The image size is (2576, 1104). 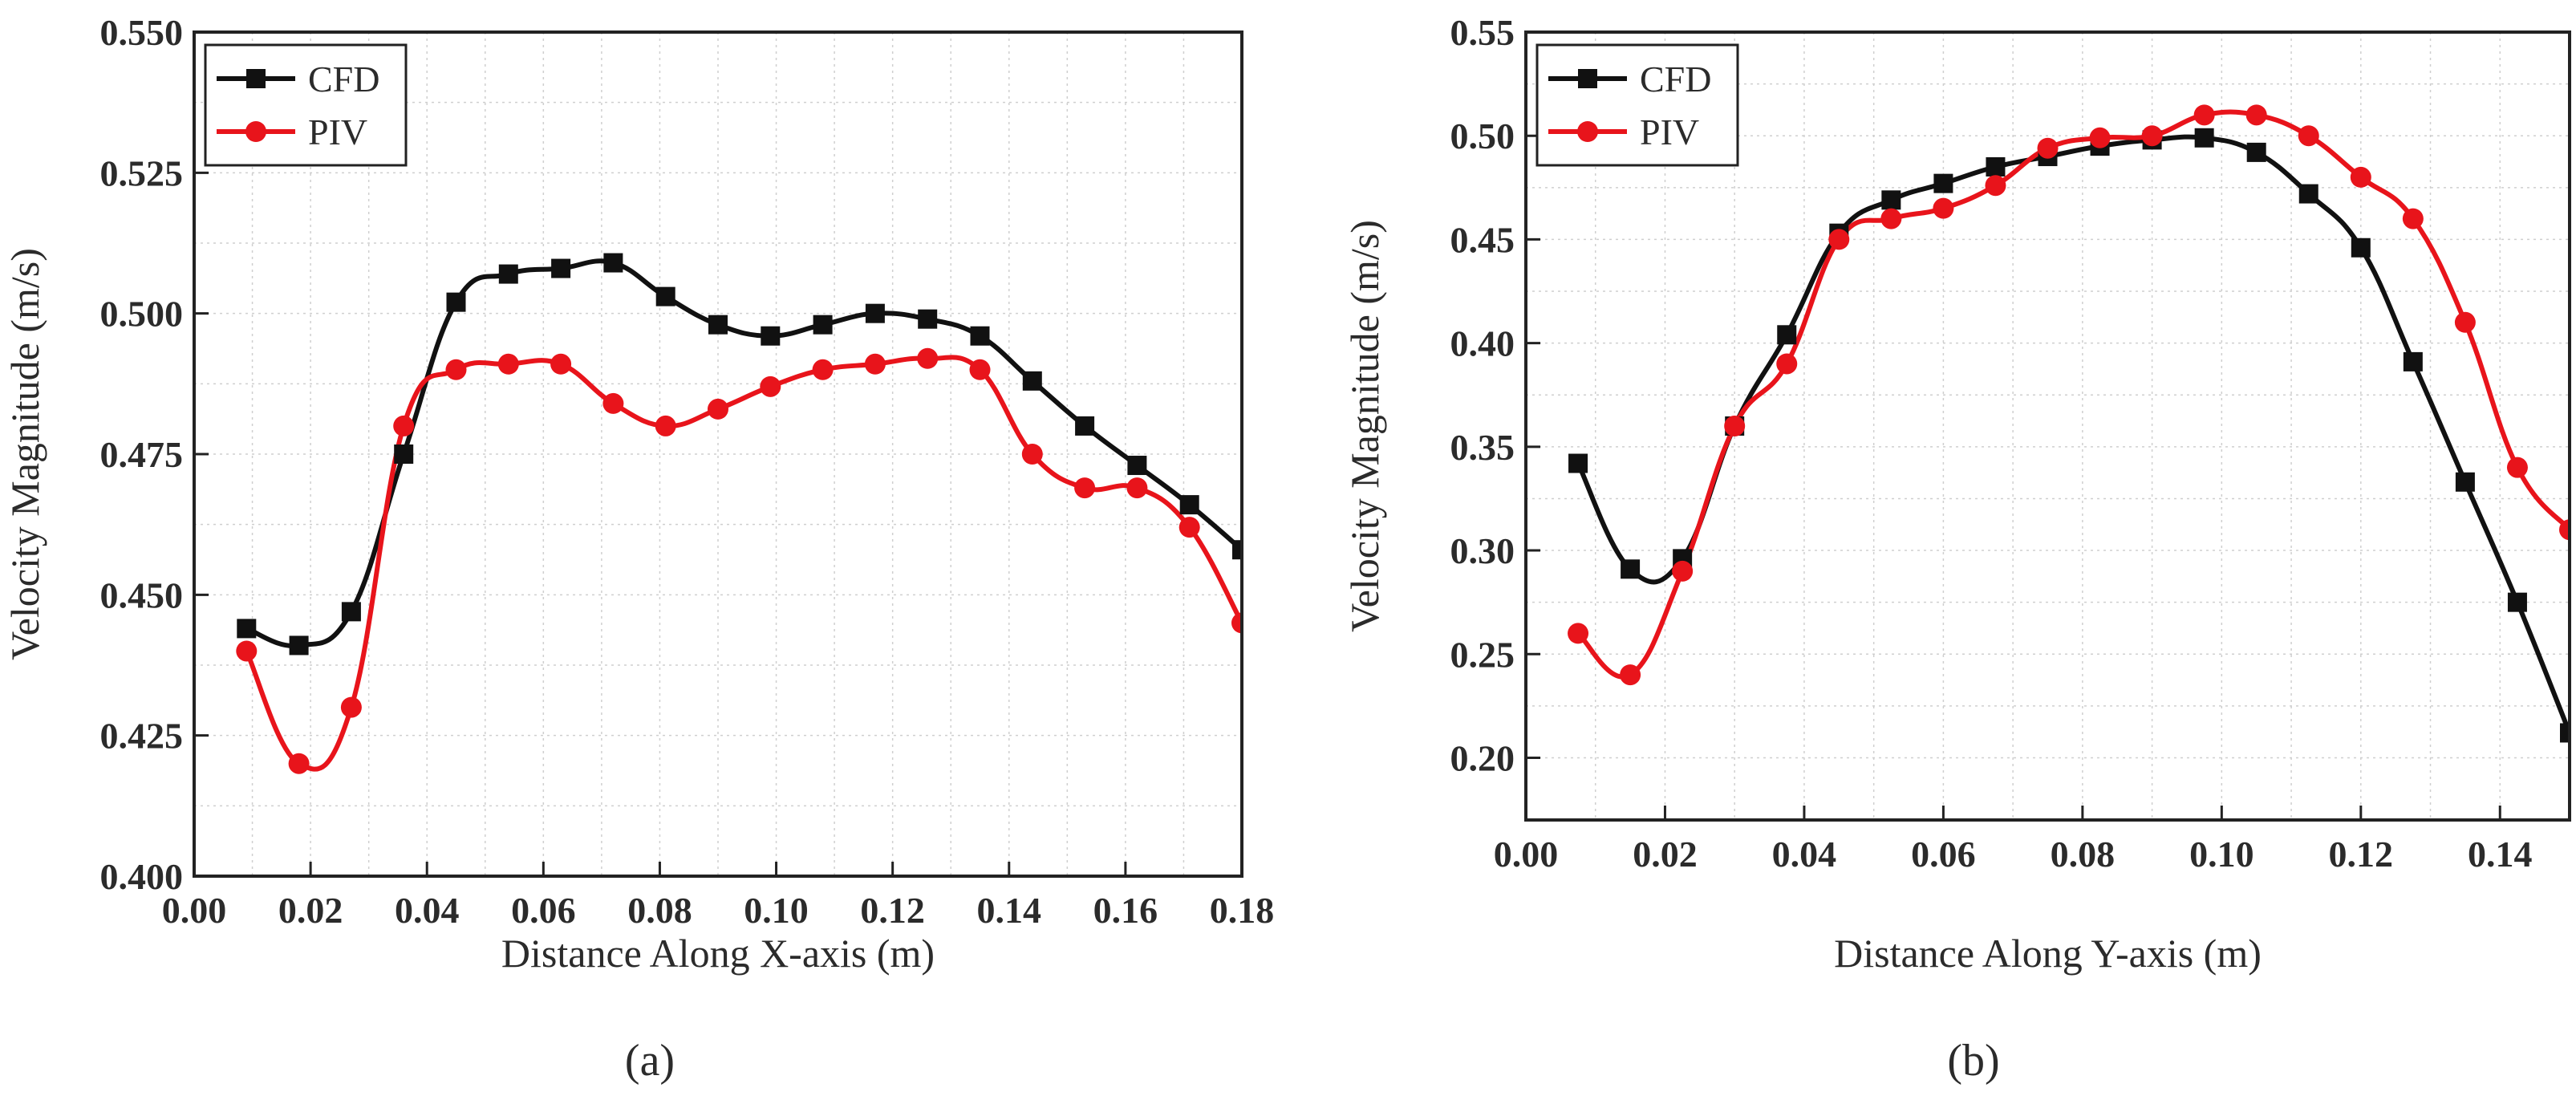 I want to click on x-axis-label: Distance Along X-axis (m), so click(x=718, y=953).